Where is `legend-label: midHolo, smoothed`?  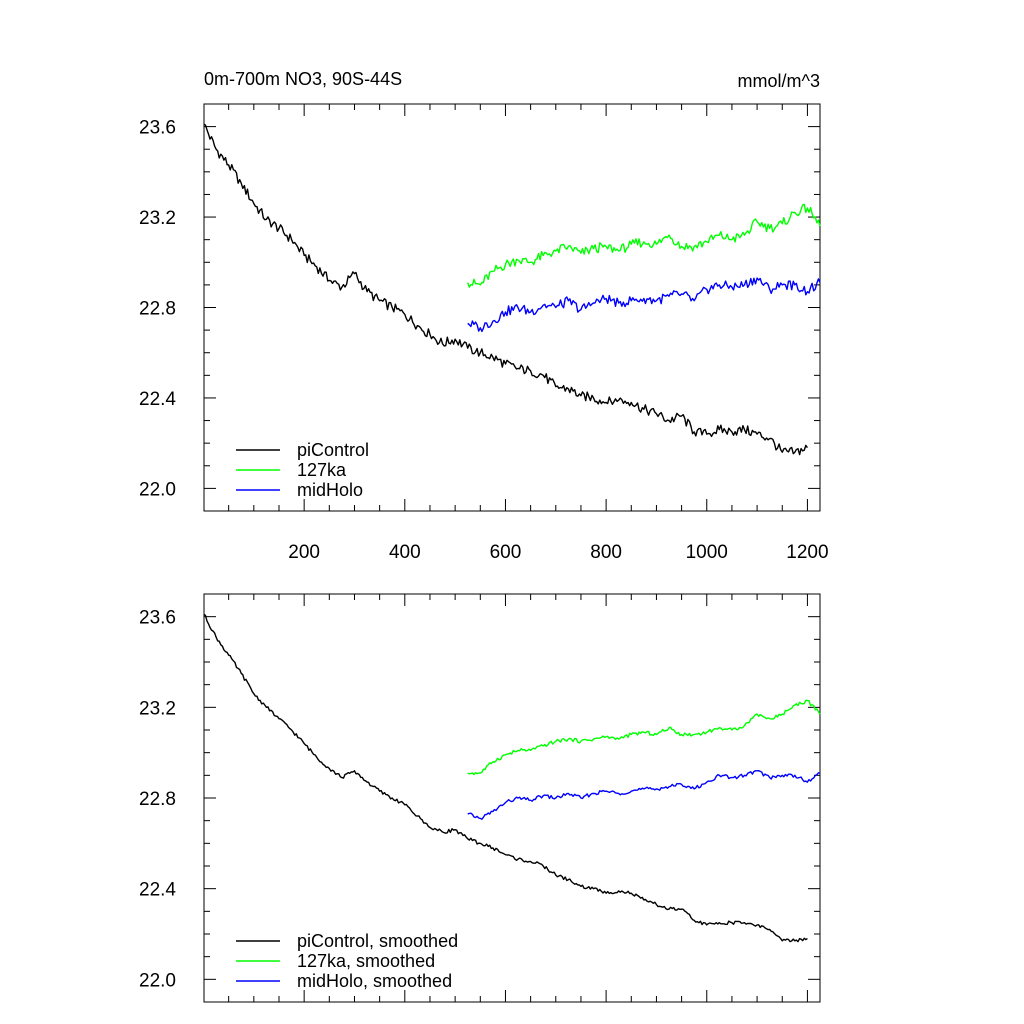 legend-label: midHolo, smoothed is located at coordinates (374, 981).